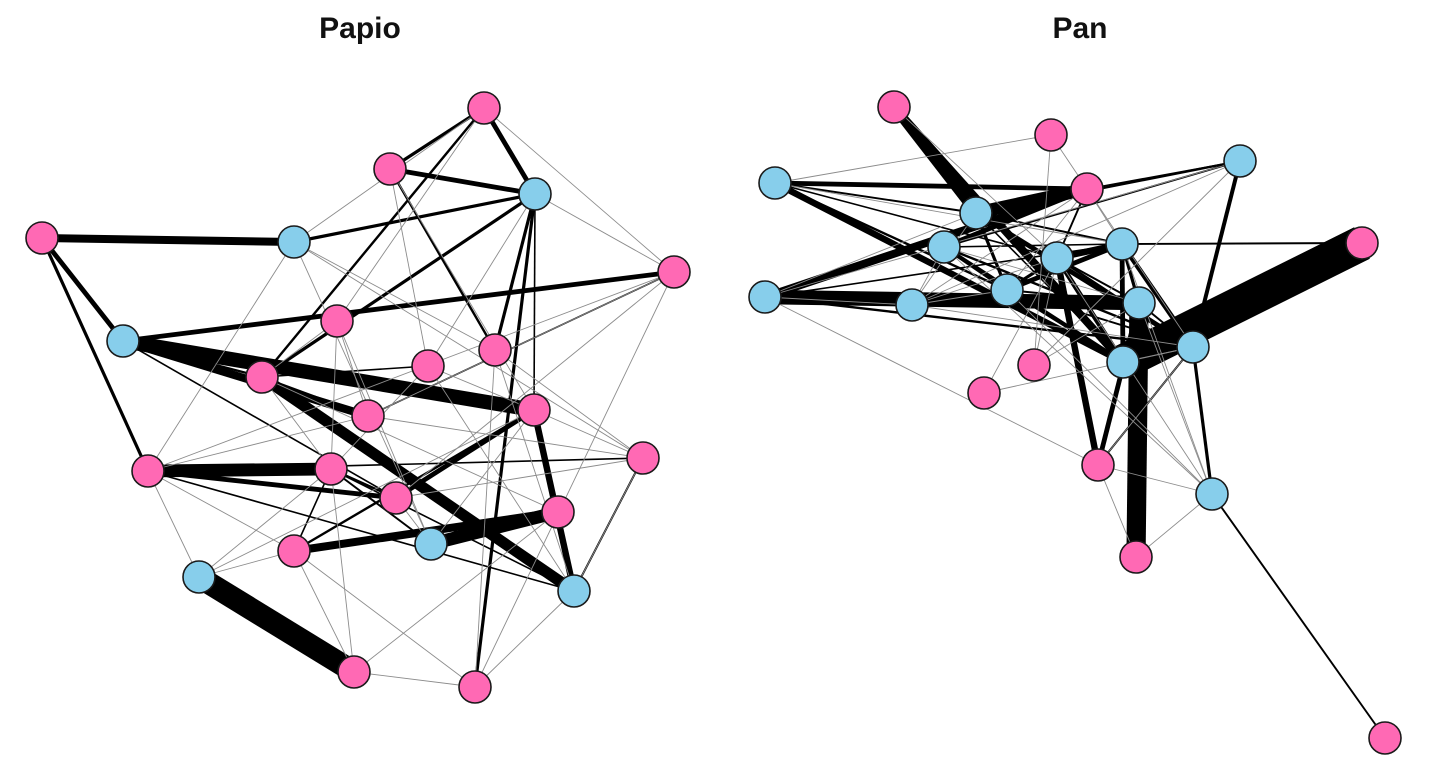 The image size is (1440, 779). Describe the element at coordinates (484, 108) in the screenshot. I see `node-female-a` at that location.